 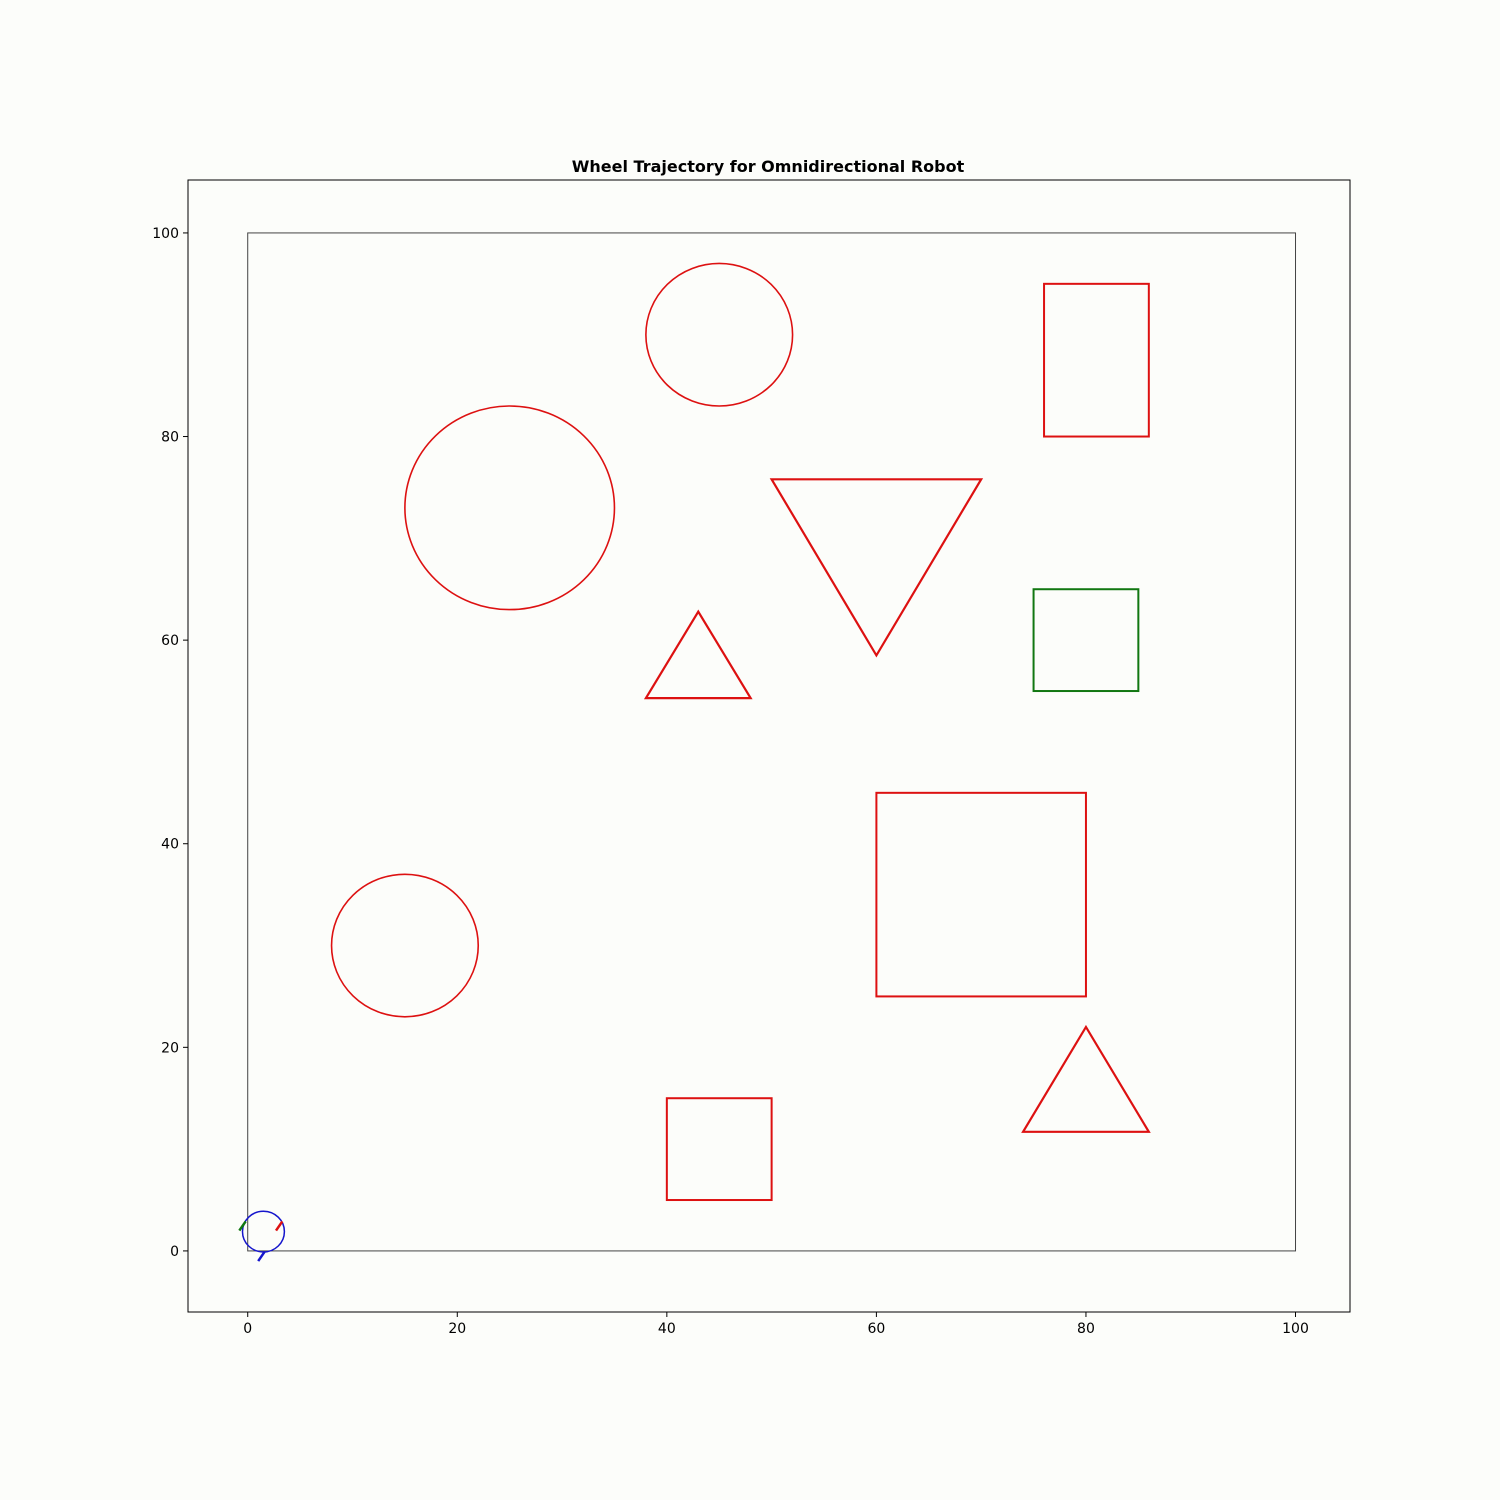 I want to click on rect-obstacle-top-right, so click(x=1096, y=360).